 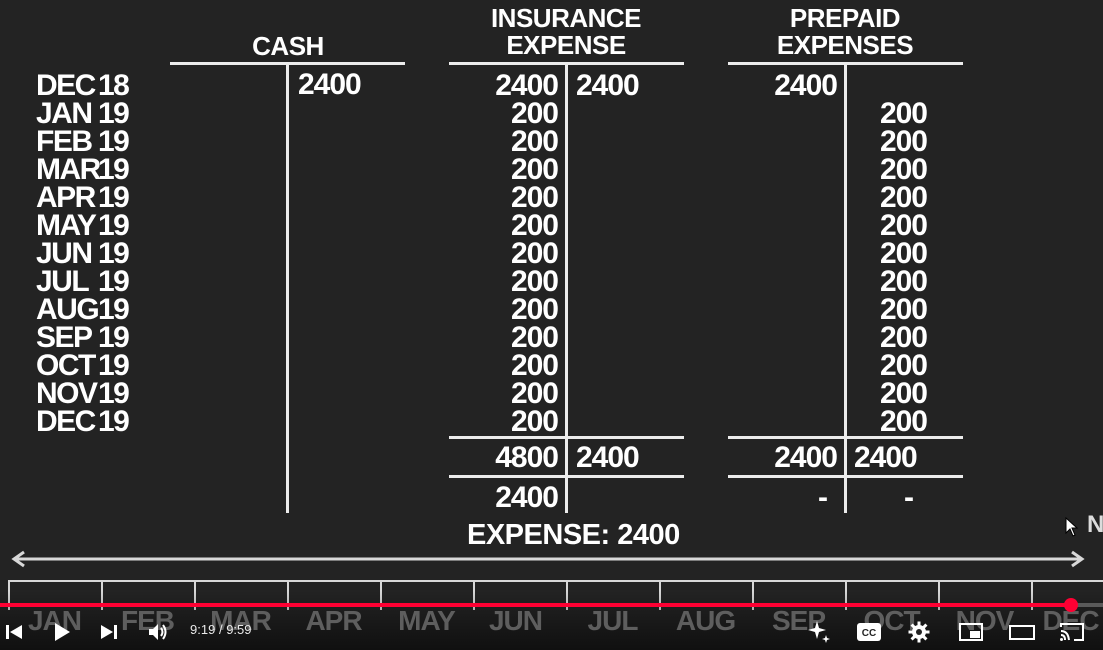 I want to click on prepaid-total-debit: 2400, so click(x=806, y=457).